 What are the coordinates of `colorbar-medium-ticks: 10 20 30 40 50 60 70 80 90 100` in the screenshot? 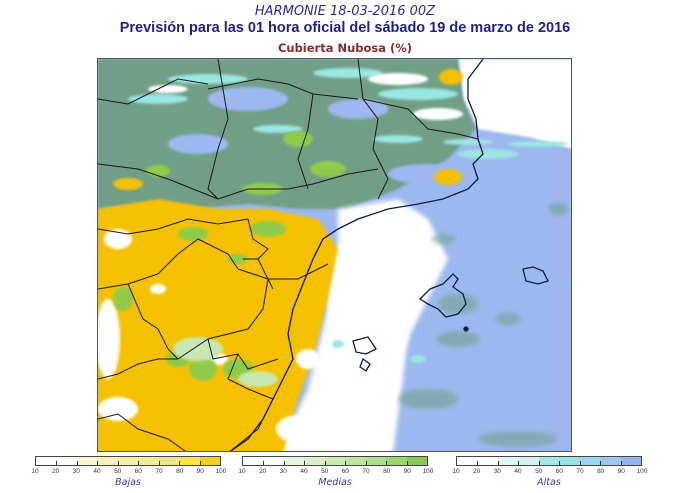 It's located at (340, 473).